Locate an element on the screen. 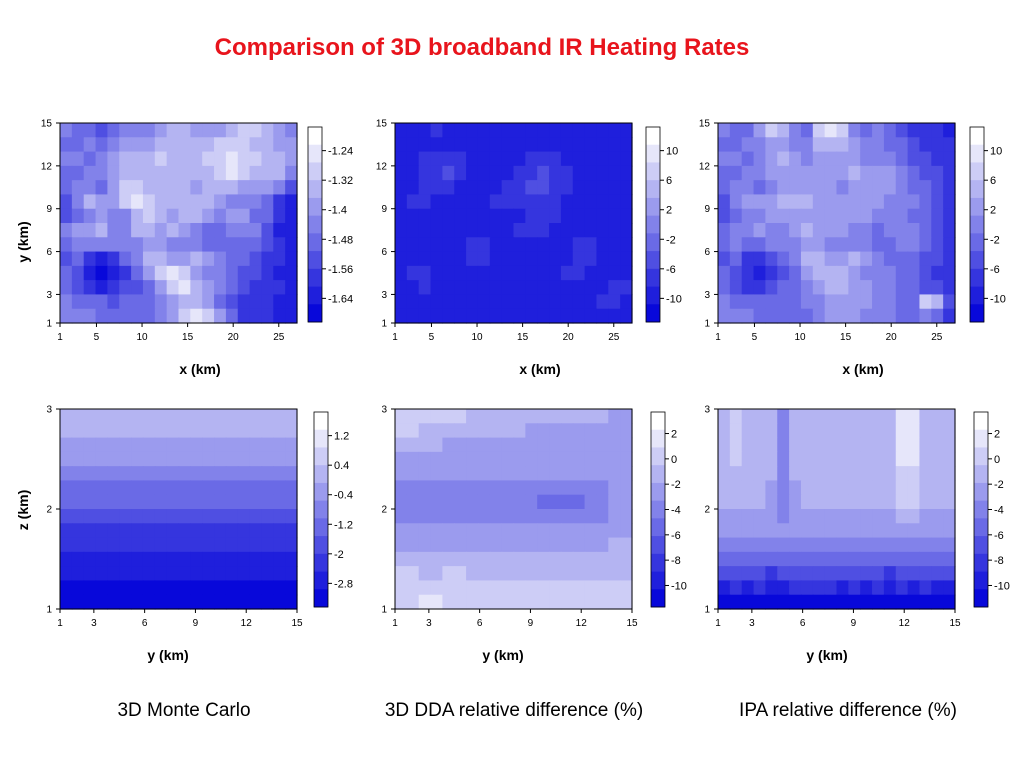 The image size is (1024, 768). caption-monte-carlo: 3D Monte Carlo is located at coordinates (184, 710).